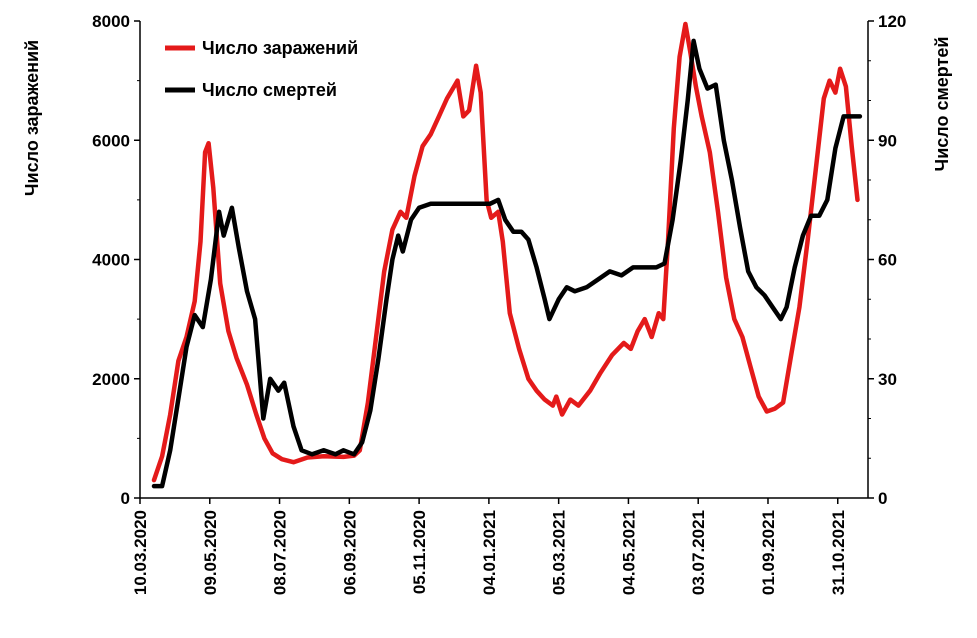  I want to click on x-tick-label: 06.09.2020, so click(349, 552).